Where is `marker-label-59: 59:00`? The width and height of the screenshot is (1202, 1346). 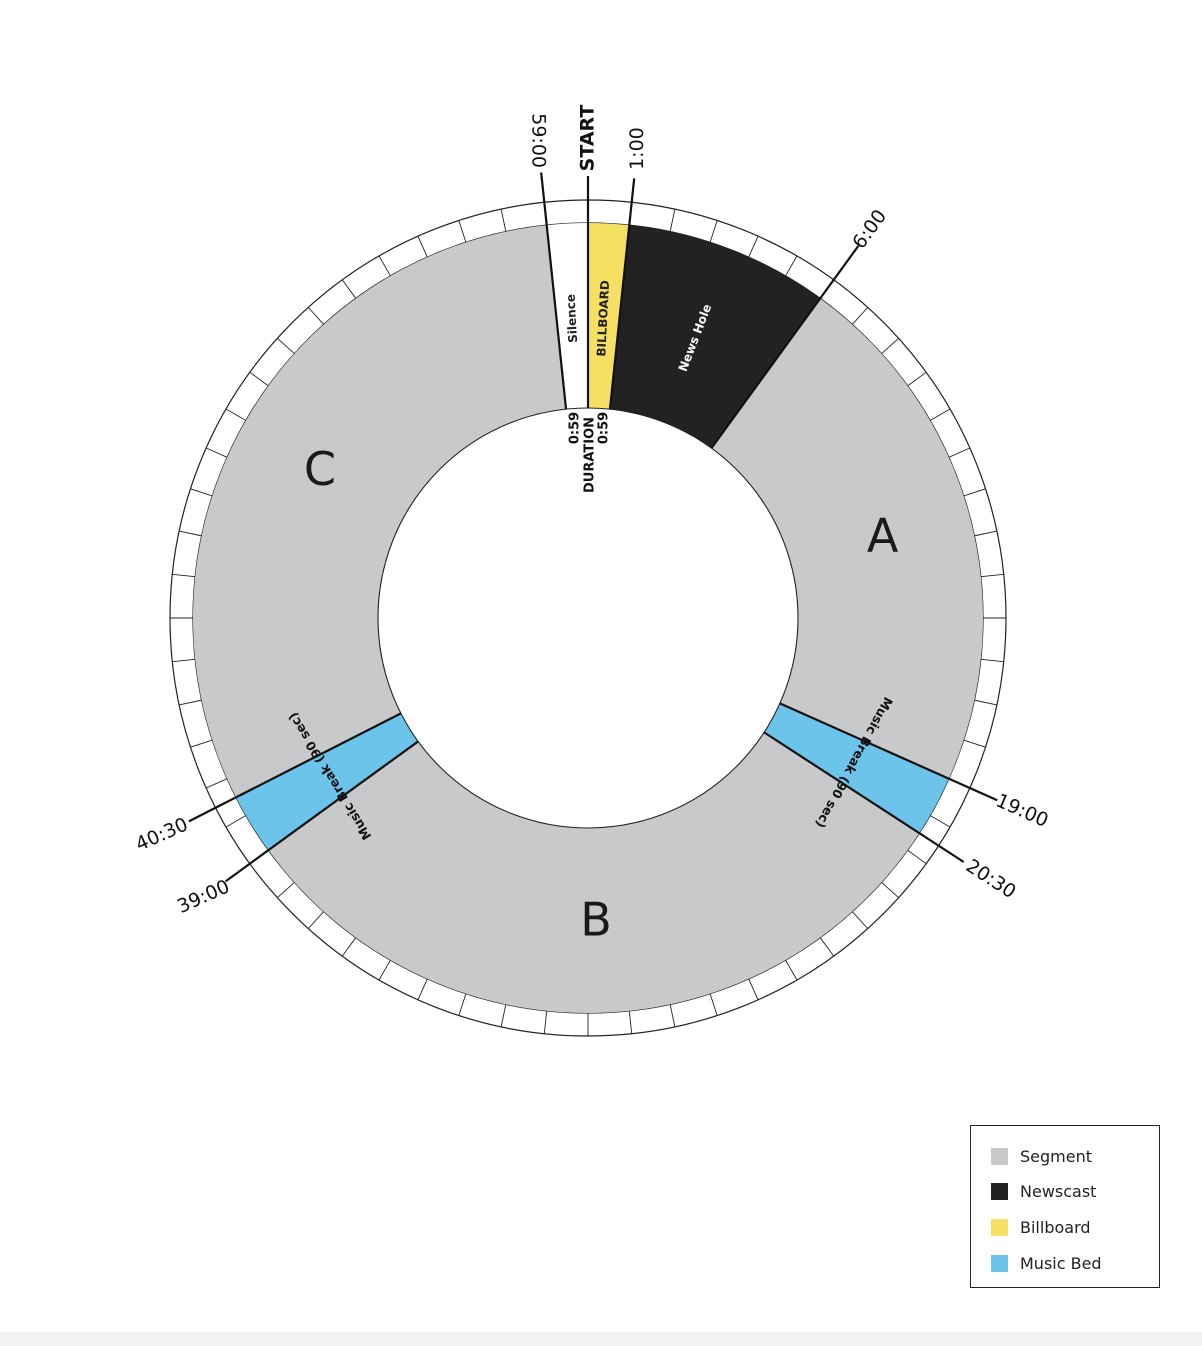
marker-label-59: 59:00 is located at coordinates (538, 140).